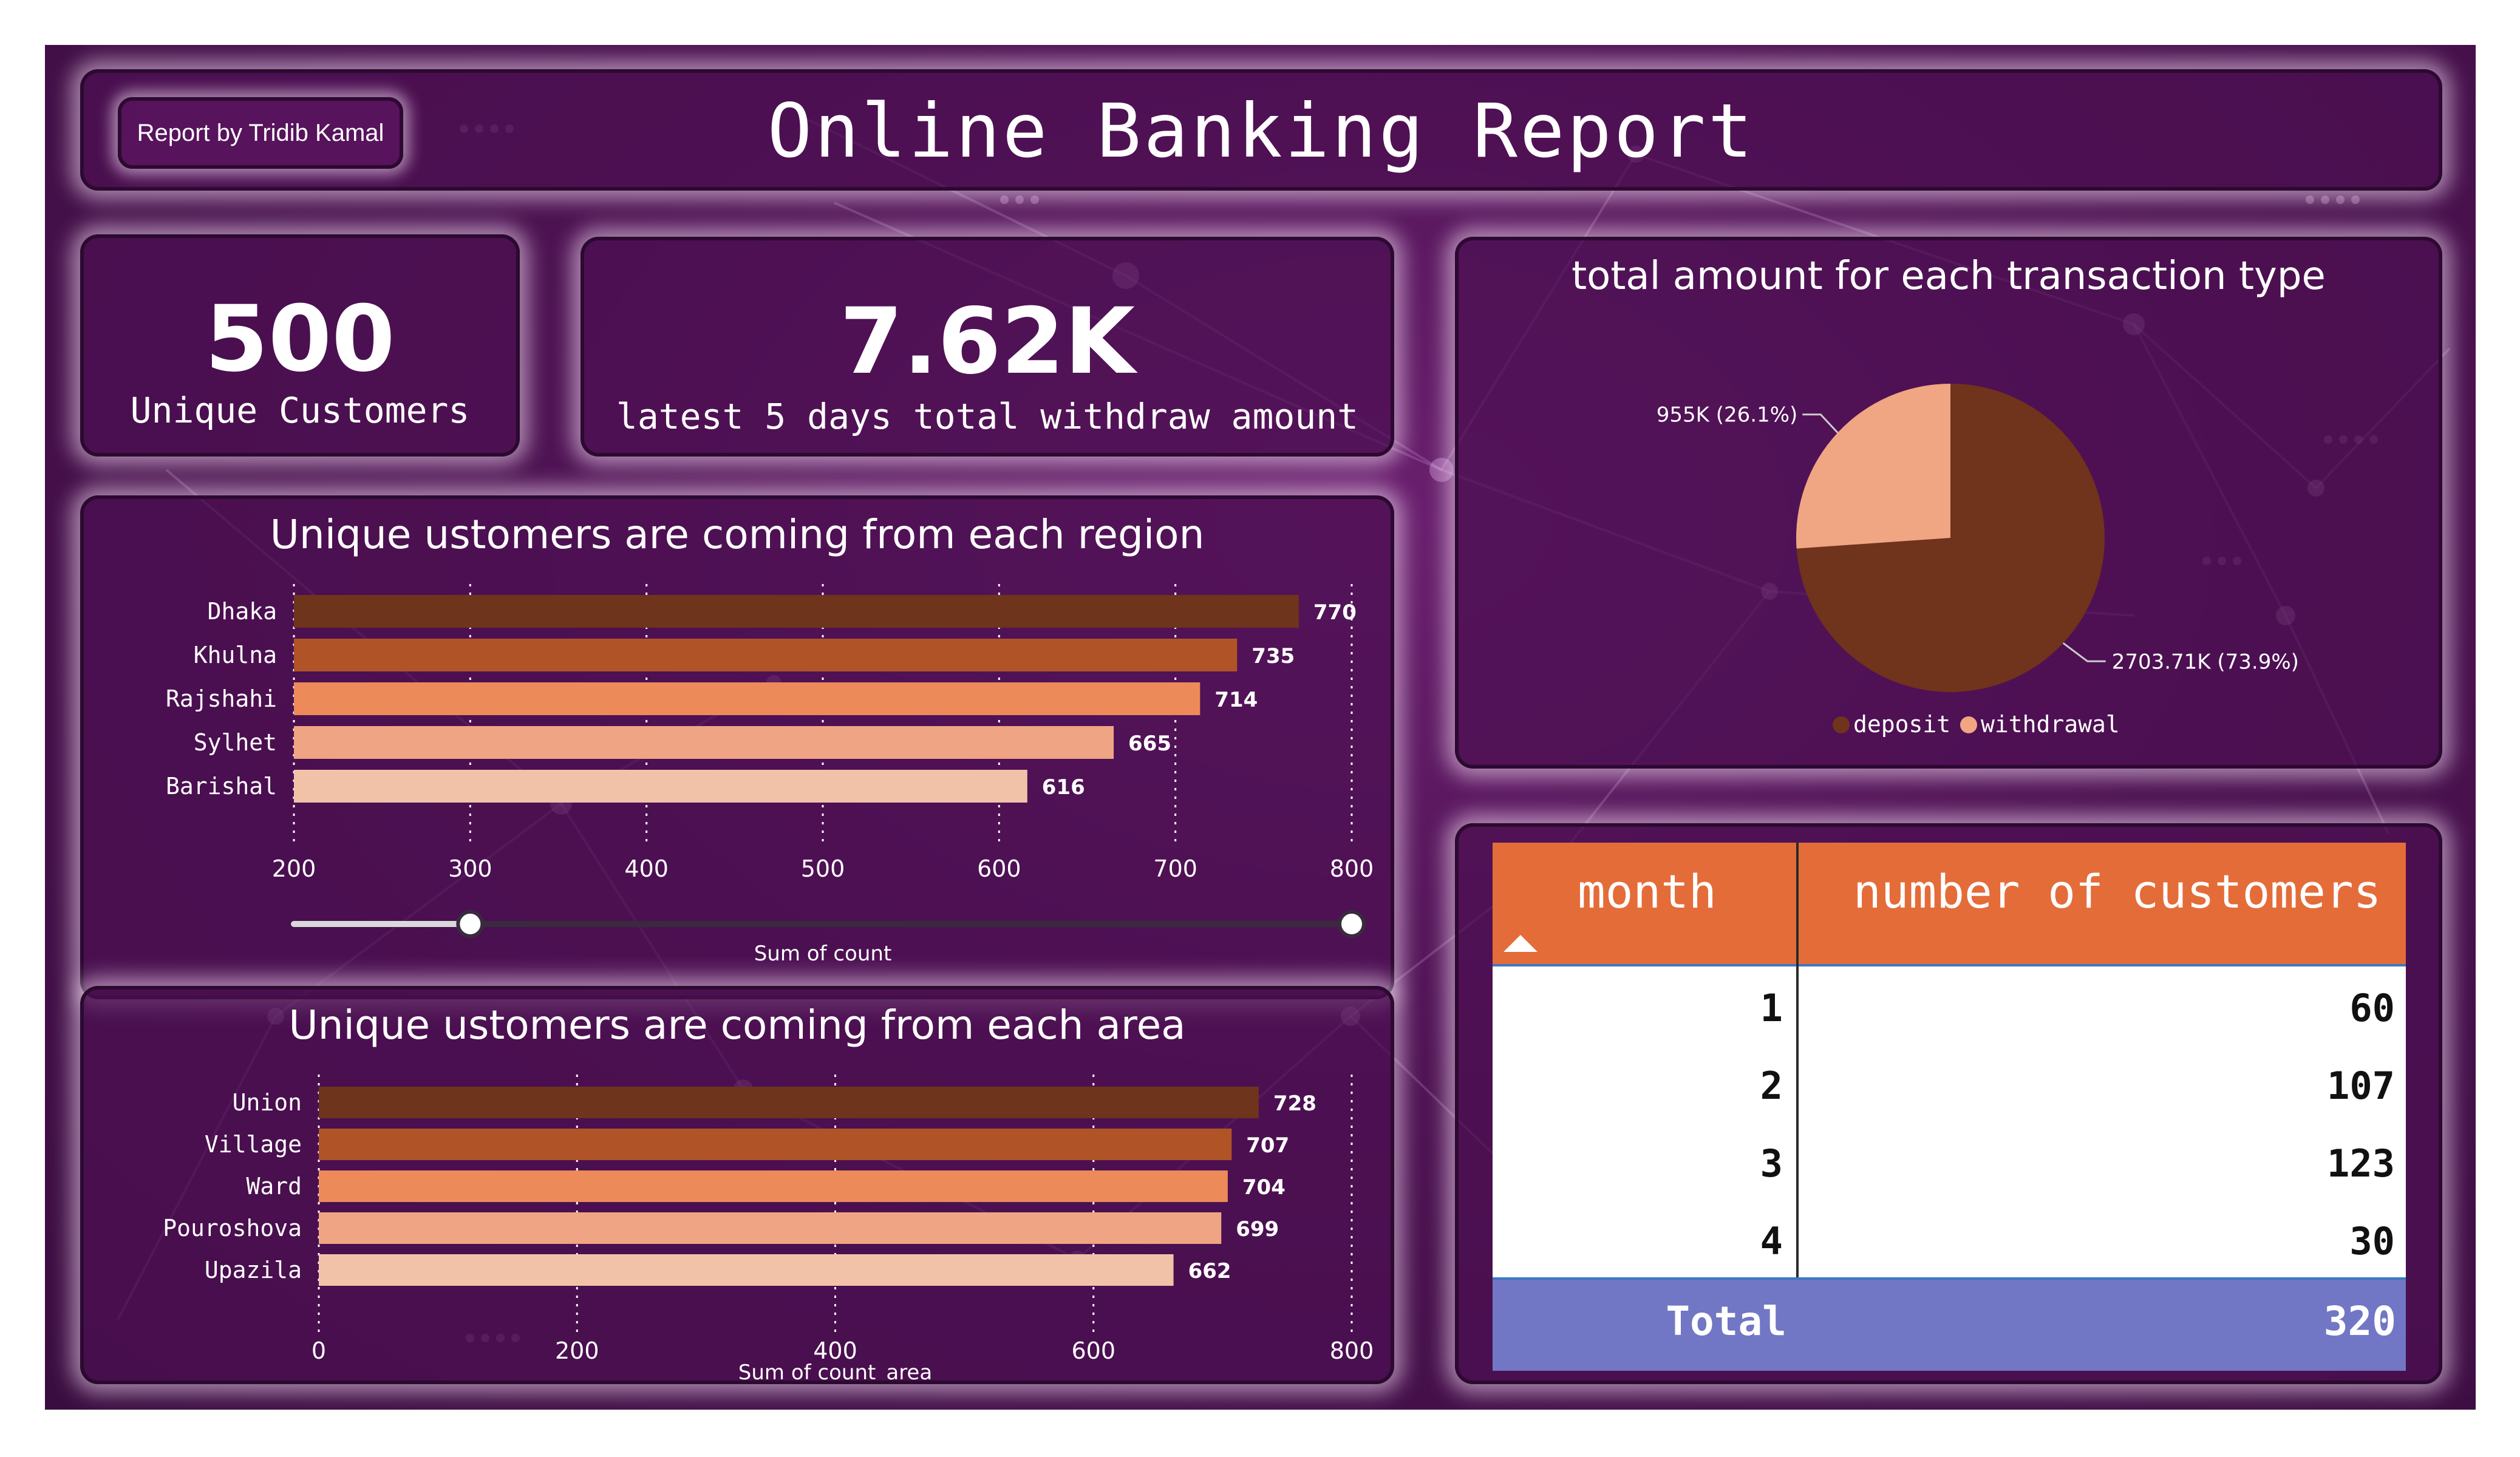 The width and height of the screenshot is (2520, 1457). I want to click on data-label: 707, so click(1267, 1145).